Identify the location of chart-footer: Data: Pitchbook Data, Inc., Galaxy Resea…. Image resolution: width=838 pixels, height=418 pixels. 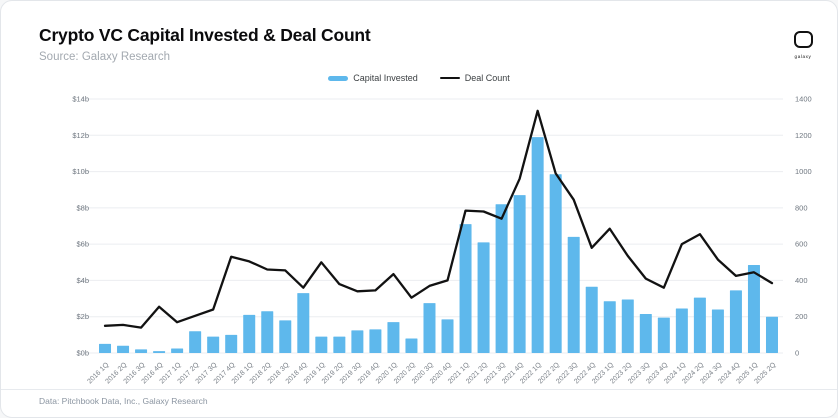
(419, 397).